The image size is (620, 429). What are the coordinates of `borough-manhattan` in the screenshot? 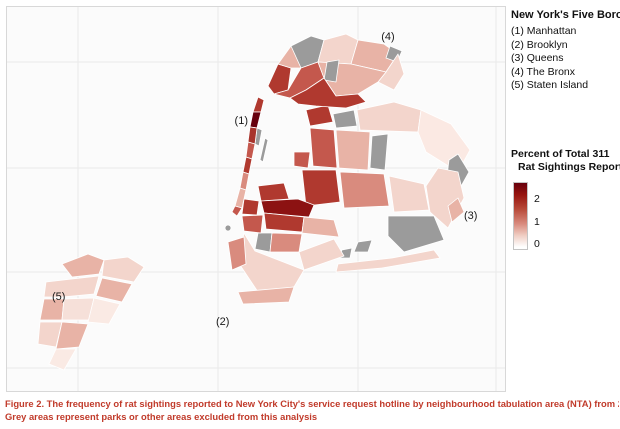 It's located at (250, 156).